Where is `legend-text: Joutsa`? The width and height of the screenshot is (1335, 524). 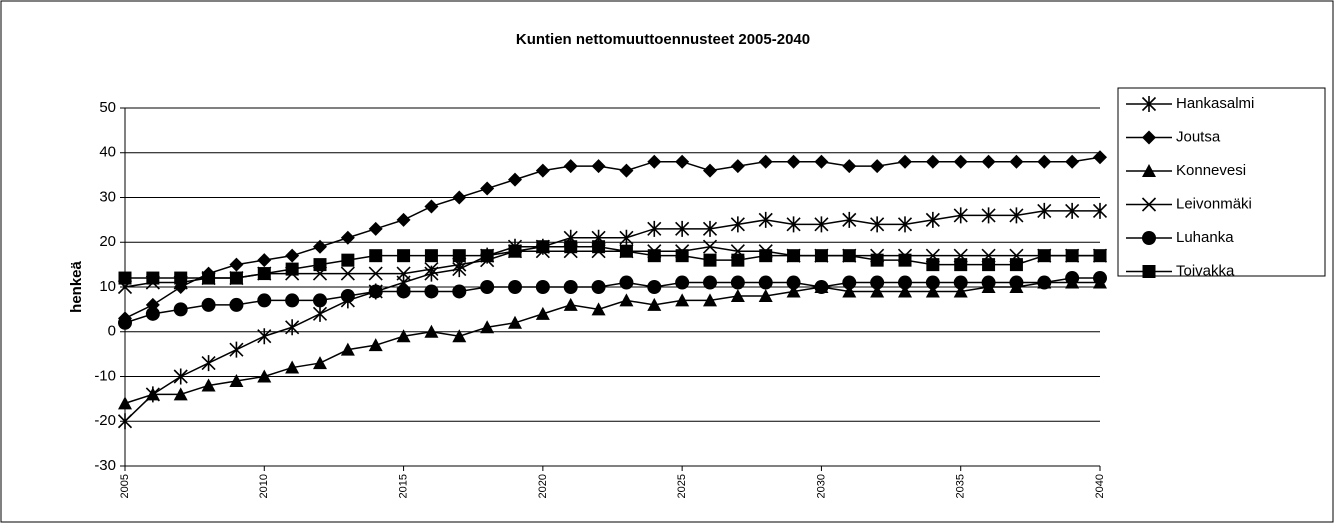
legend-text: Joutsa is located at coordinates (1198, 136).